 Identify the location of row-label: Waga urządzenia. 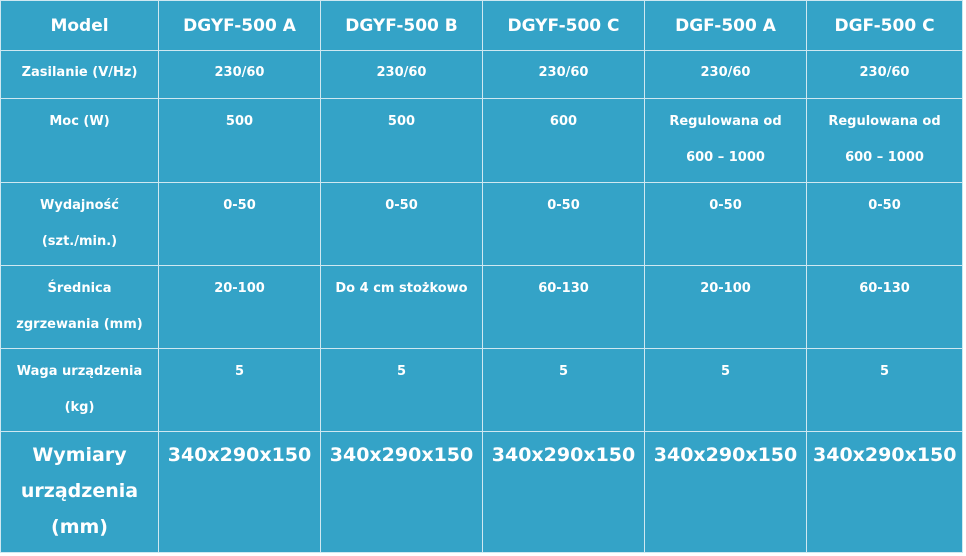
(79, 371).